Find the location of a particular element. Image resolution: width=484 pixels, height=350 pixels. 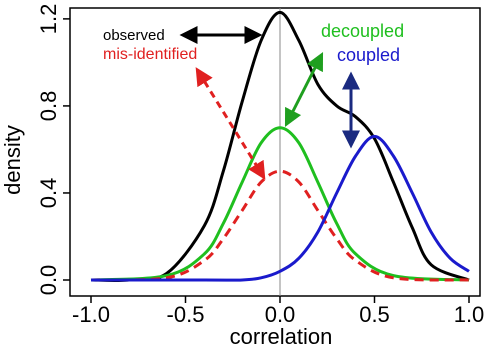

x-tick-label: 0.5 is located at coordinates (374, 314).